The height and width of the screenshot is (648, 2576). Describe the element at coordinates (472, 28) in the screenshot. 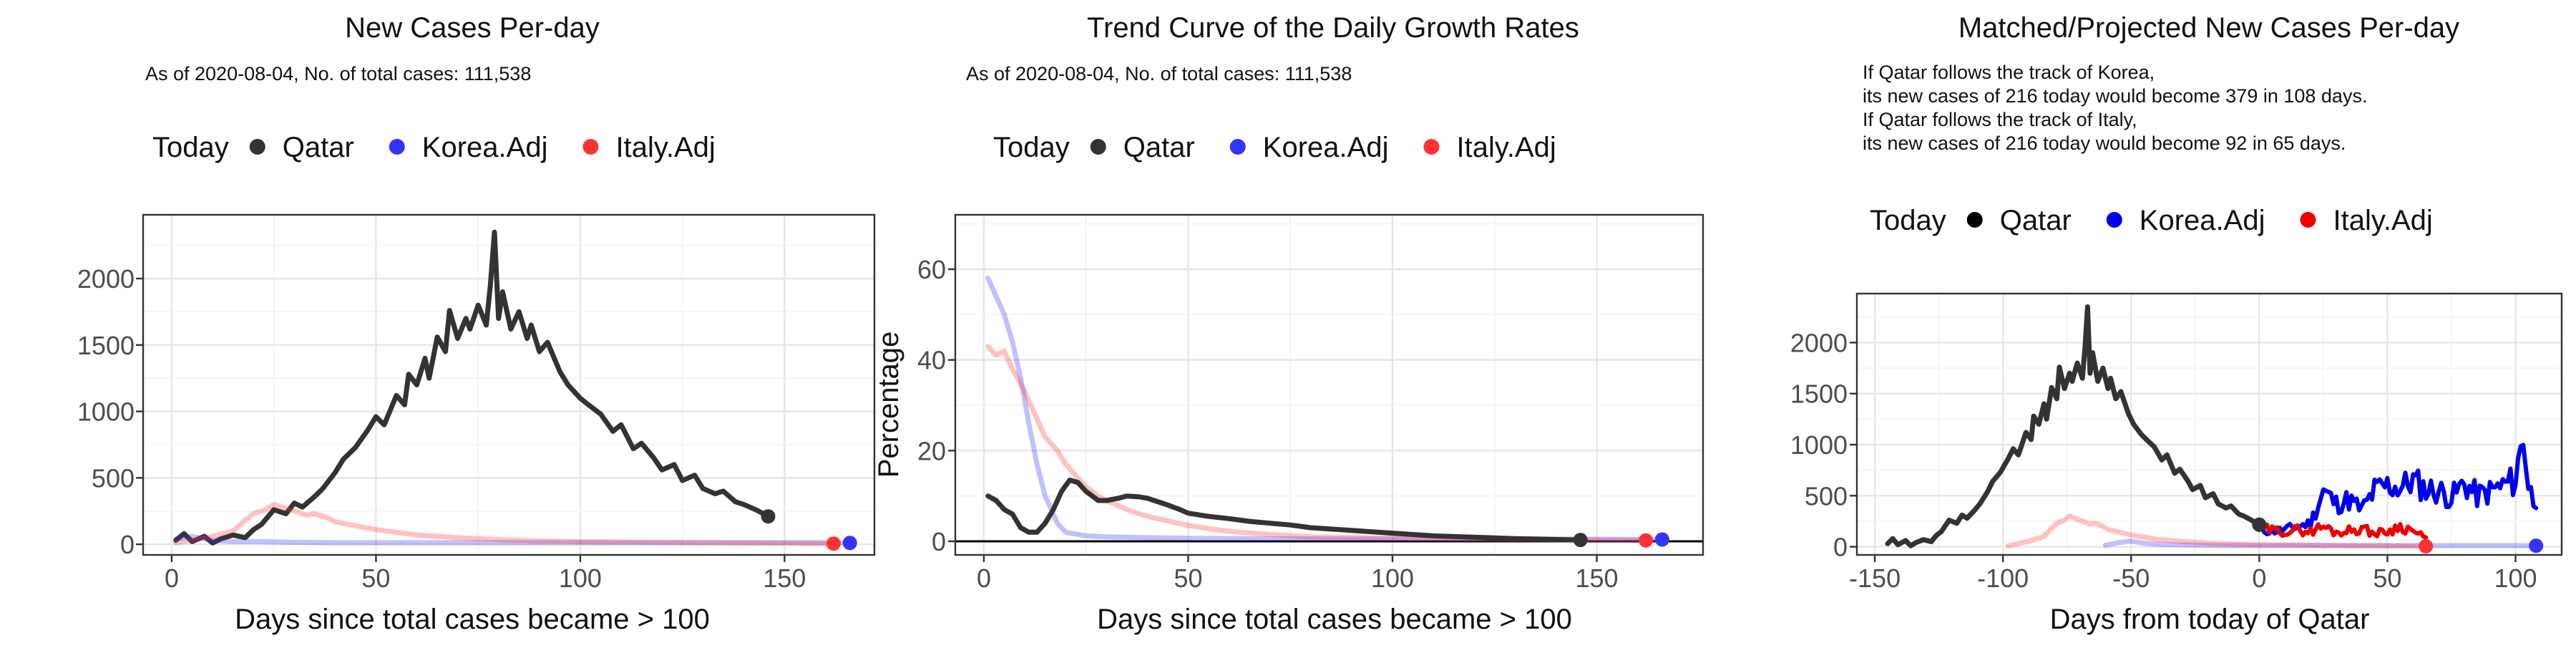

I see `panel-title: New Cases Per-day` at that location.